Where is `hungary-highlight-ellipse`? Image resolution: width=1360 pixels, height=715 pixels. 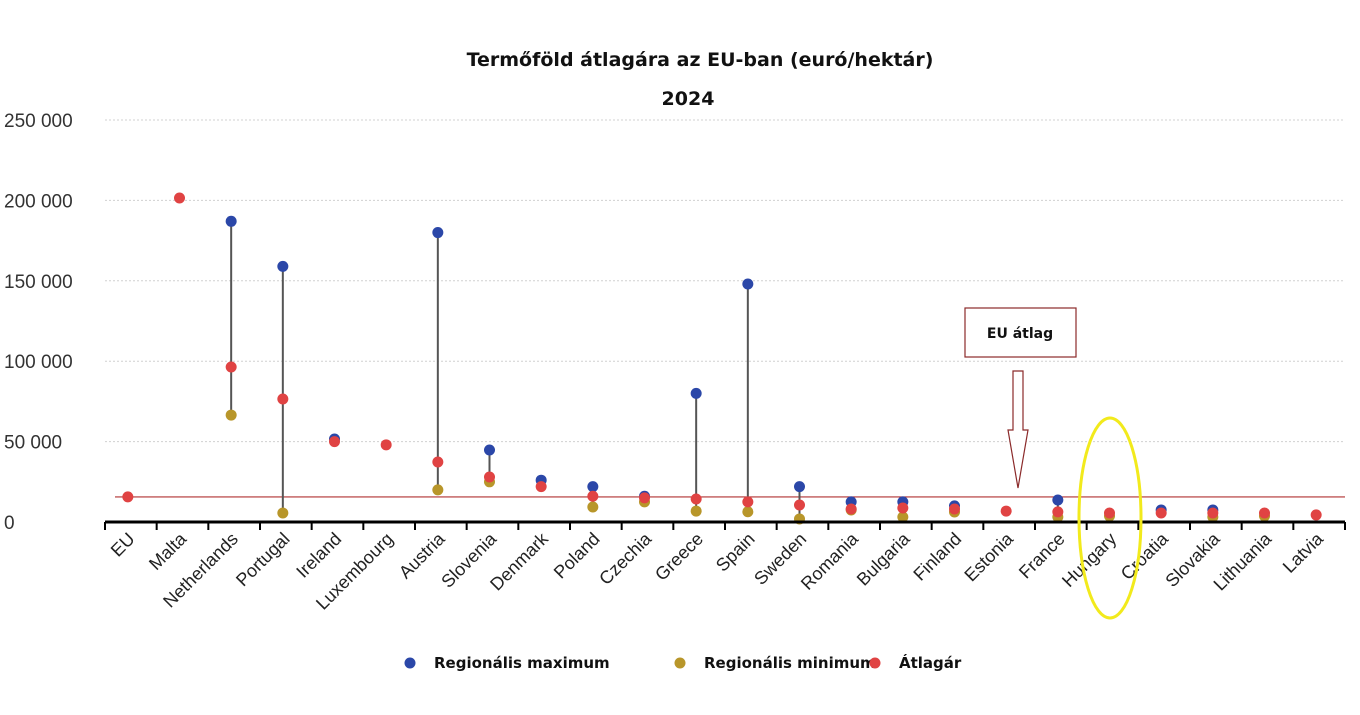
hungary-highlight-ellipse is located at coordinates (1110, 518).